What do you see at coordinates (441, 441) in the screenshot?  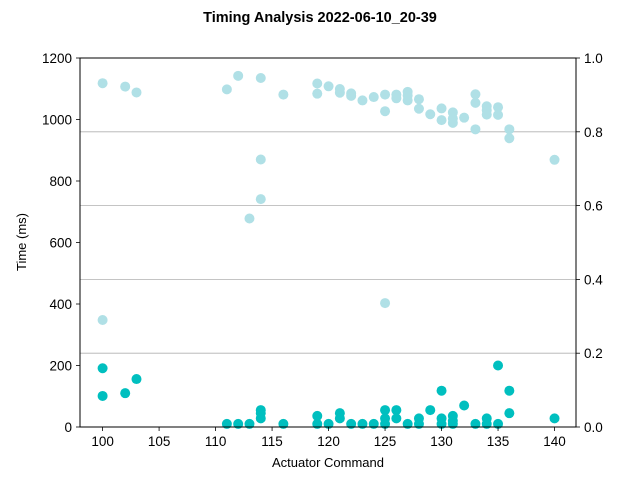 I see `x-tick-label: 130` at bounding box center [441, 441].